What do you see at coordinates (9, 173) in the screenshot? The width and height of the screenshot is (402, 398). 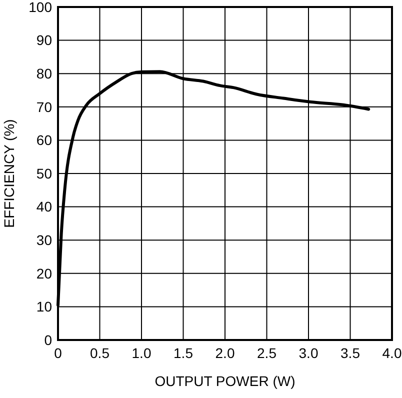 I see `y-axis-title: EFFICIENCY (%)` at bounding box center [9, 173].